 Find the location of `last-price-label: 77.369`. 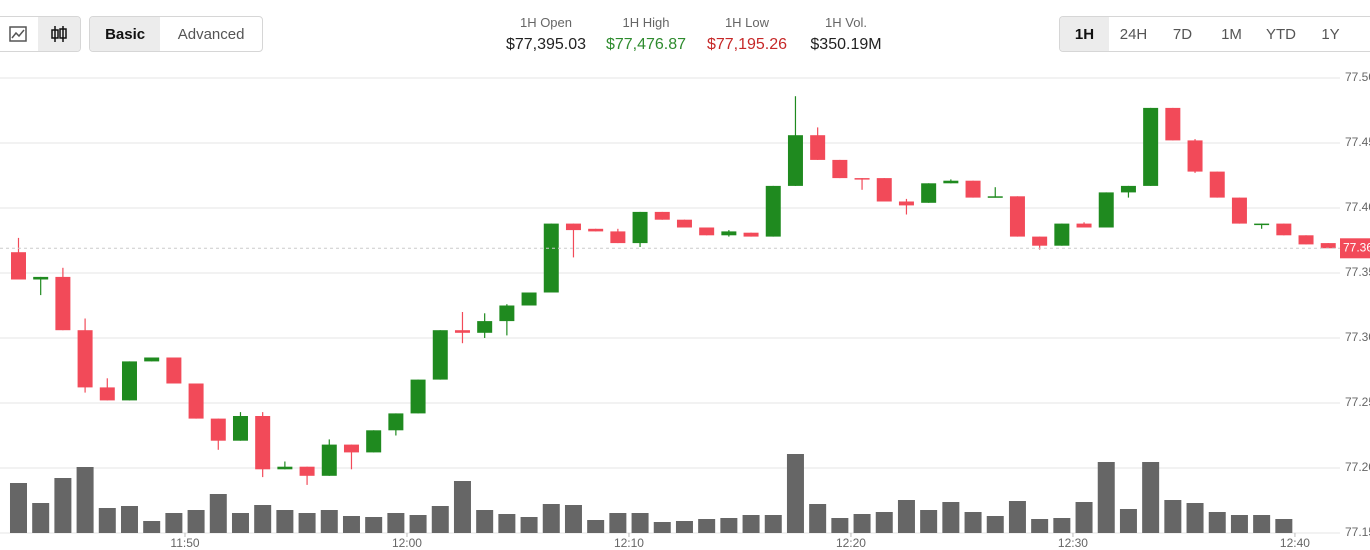

last-price-label: 77.369 is located at coordinates (1356, 247).